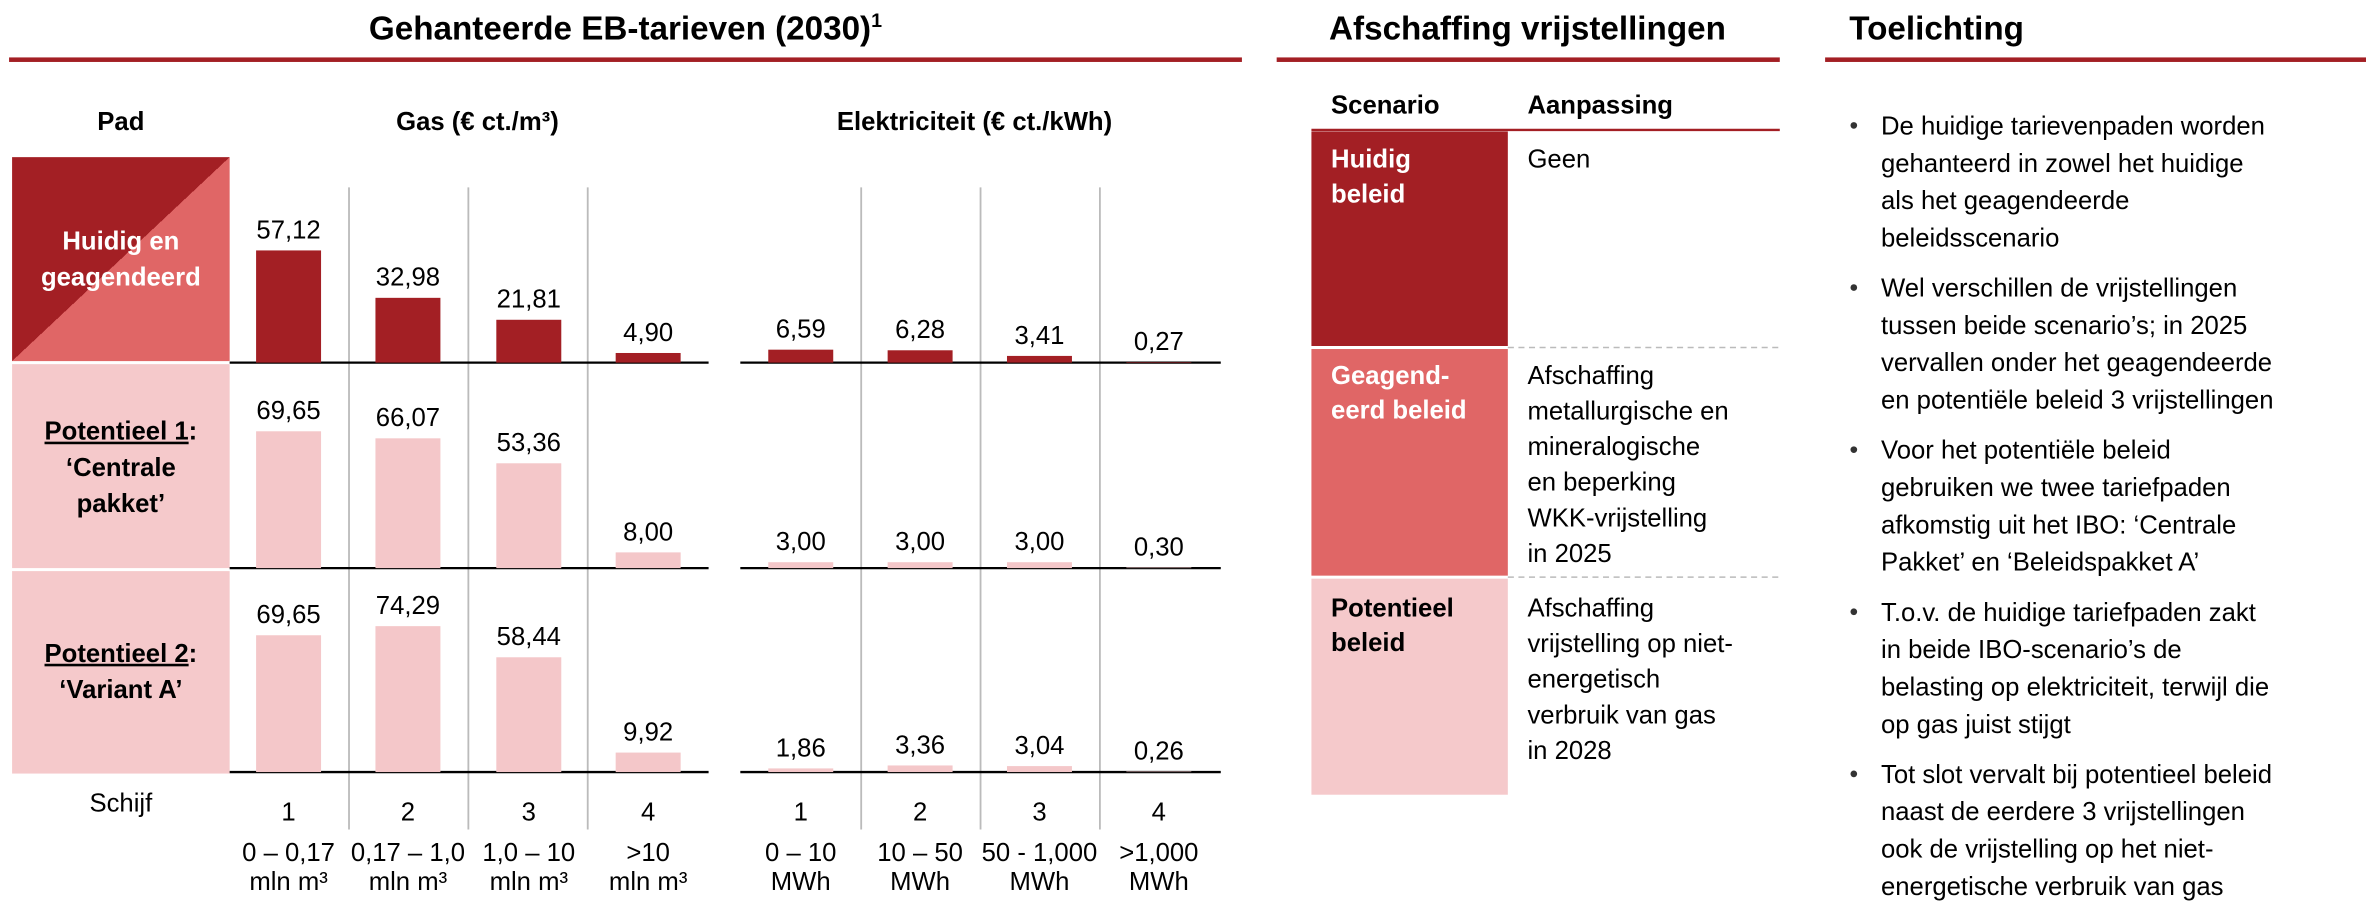 The width and height of the screenshot is (2366, 902). I want to click on note-line: als het geagendeerde, so click(2005, 201).